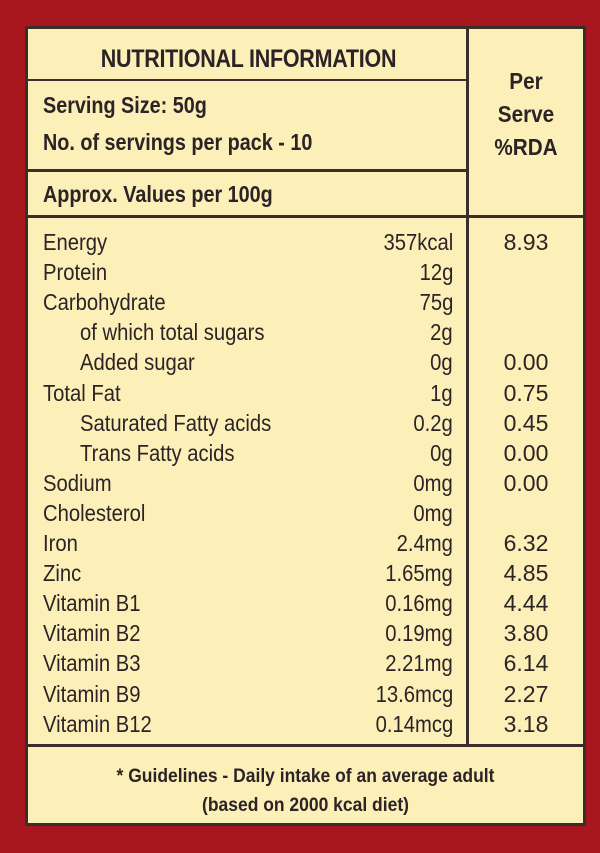 The height and width of the screenshot is (853, 600). I want to click on nutrient-name: Saturated Fatty acids, so click(176, 422).